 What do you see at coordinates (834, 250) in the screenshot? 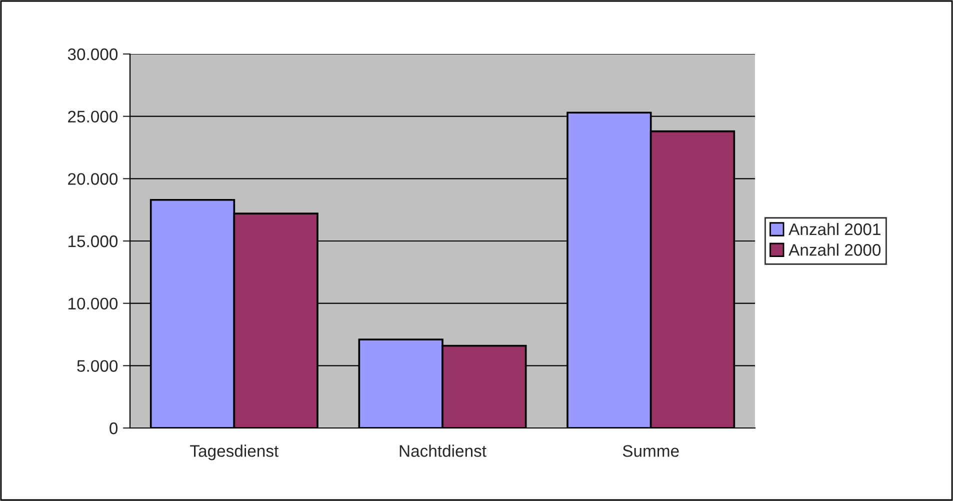
I see `legend-label: Anzahl 2000` at bounding box center [834, 250].